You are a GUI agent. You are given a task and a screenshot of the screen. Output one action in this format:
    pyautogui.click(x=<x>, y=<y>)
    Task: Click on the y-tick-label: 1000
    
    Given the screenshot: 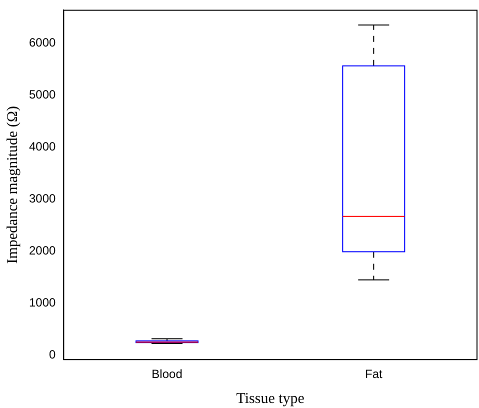 What is the action you would take?
    pyautogui.click(x=42, y=303)
    